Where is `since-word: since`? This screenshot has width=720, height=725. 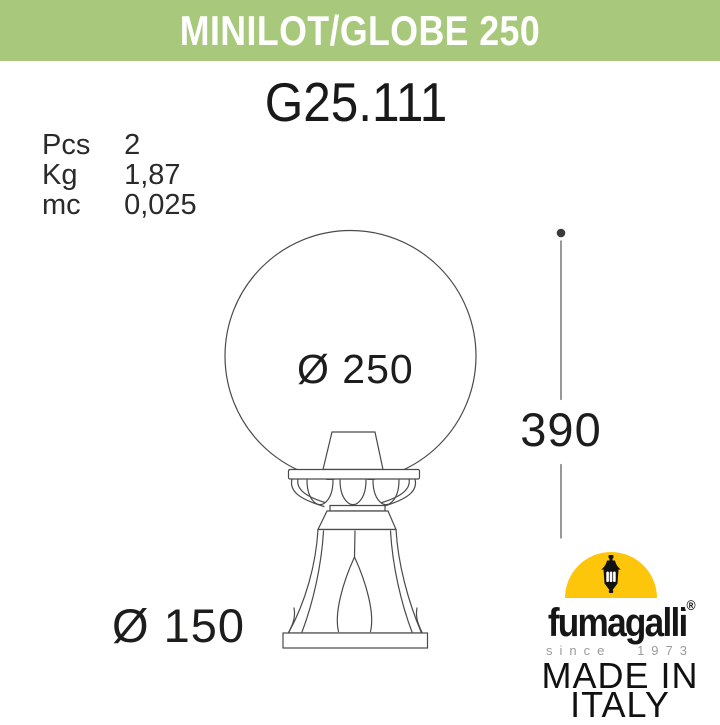 since-word: since is located at coordinates (579, 650).